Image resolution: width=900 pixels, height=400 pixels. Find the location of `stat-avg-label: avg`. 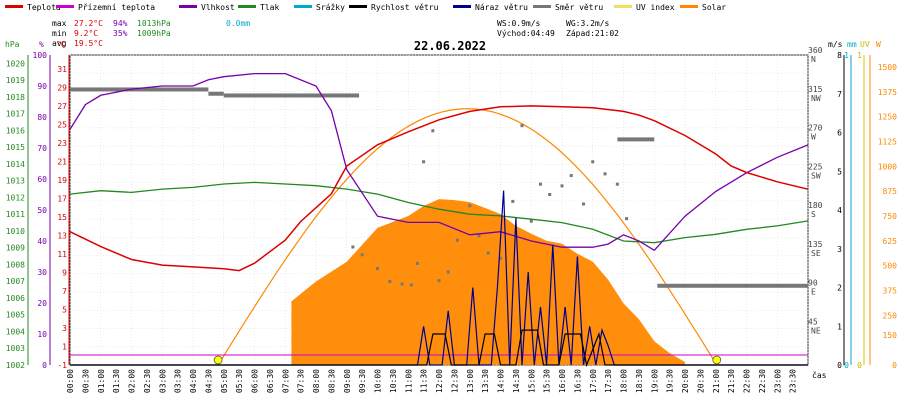

stat-avg-label: avg is located at coordinates (59, 43).